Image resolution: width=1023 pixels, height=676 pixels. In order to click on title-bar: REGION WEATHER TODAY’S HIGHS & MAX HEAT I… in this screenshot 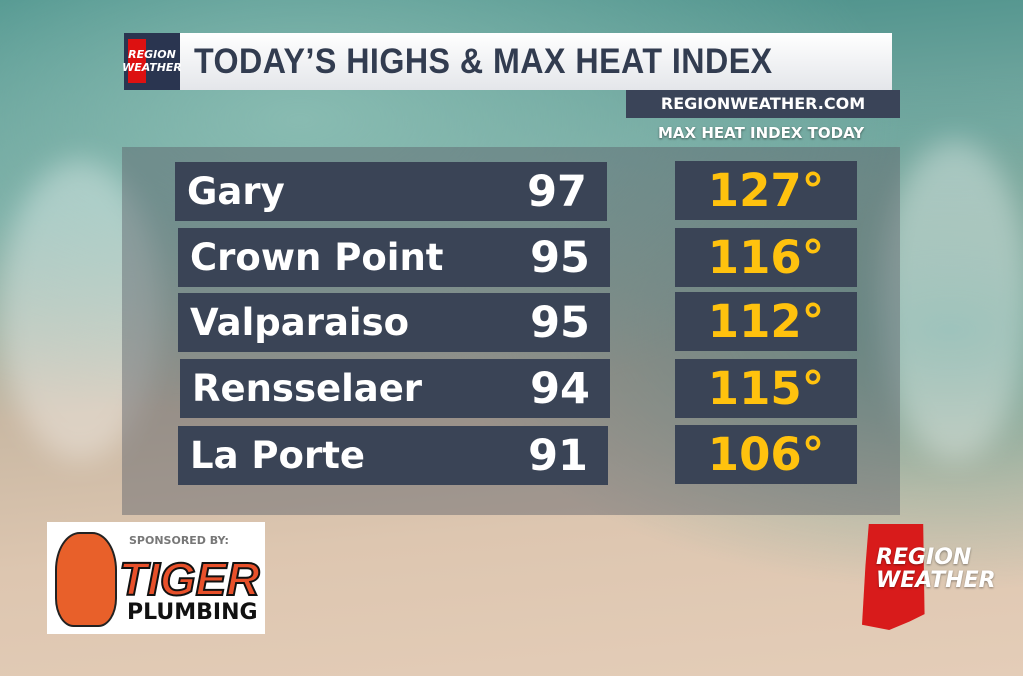, I will do `click(507, 61)`.